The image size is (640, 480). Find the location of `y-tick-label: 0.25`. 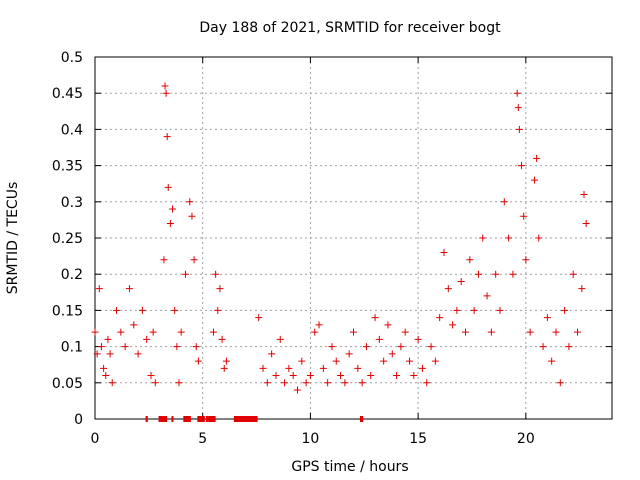

y-tick-label: 0.25 is located at coordinates (67, 239).